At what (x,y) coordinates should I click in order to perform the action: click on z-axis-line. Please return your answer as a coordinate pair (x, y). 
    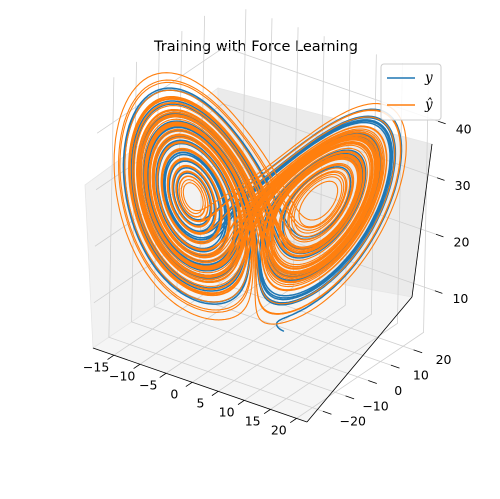
    Looking at the image, I should click on (422, 220).